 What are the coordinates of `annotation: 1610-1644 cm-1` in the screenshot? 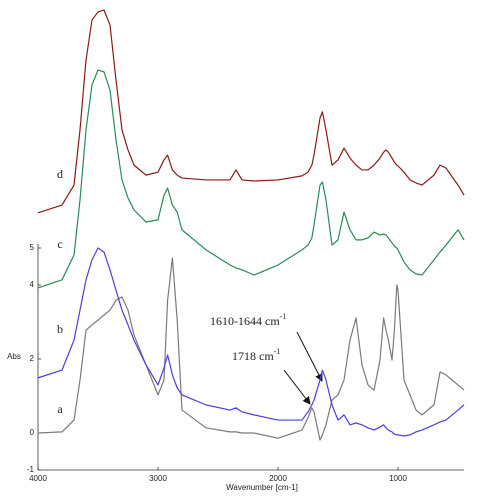 It's located at (248, 320).